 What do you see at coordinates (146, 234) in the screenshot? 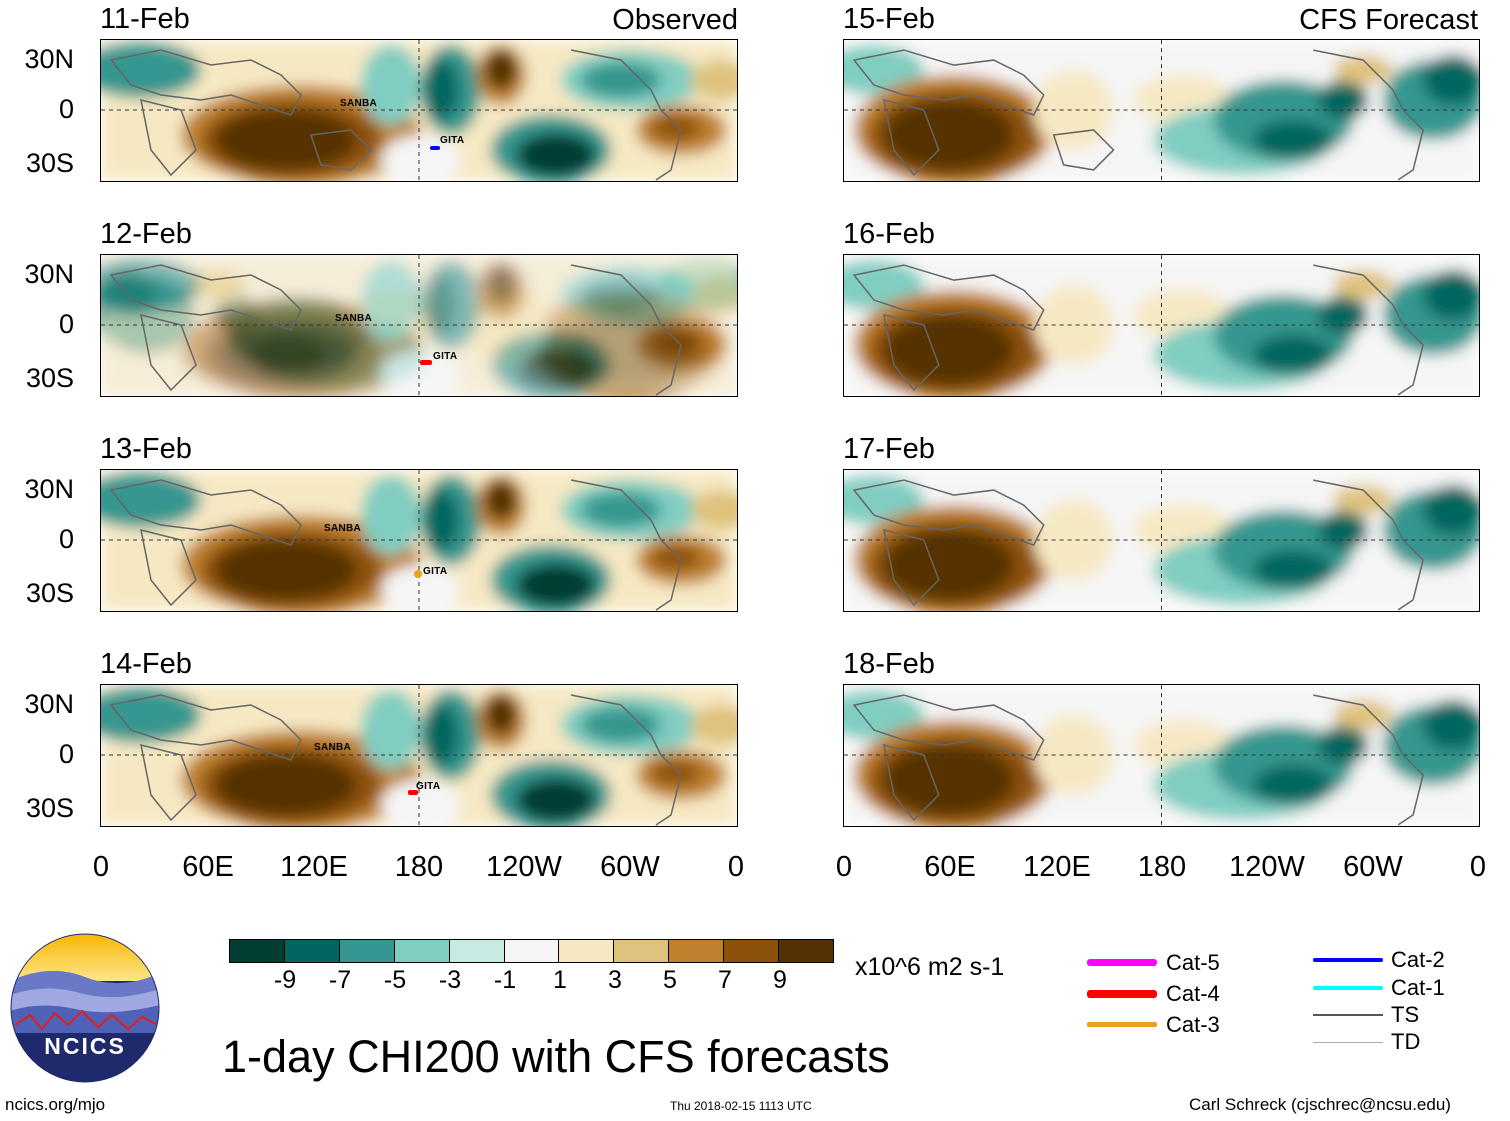
I see `panel-date-12-feb: 12-Feb` at bounding box center [146, 234].